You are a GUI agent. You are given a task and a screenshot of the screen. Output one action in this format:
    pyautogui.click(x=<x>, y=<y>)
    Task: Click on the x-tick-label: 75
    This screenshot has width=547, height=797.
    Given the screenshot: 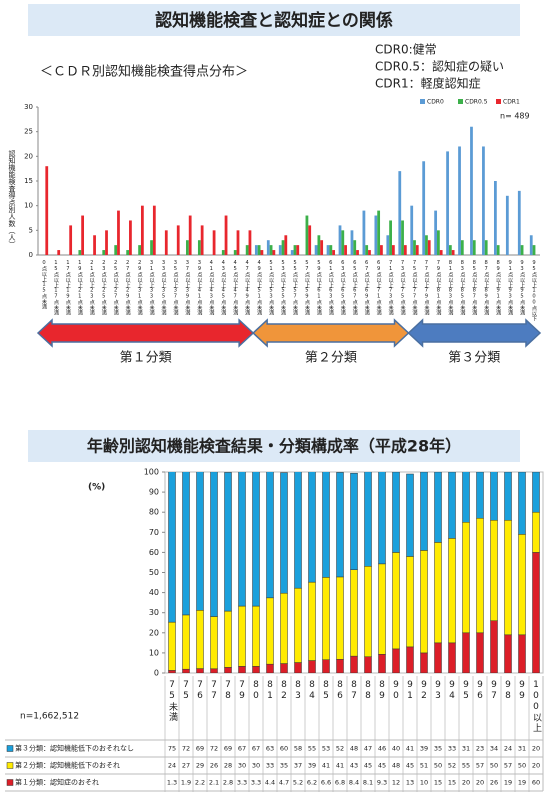 What is the action you would take?
    pyautogui.click(x=186, y=691)
    